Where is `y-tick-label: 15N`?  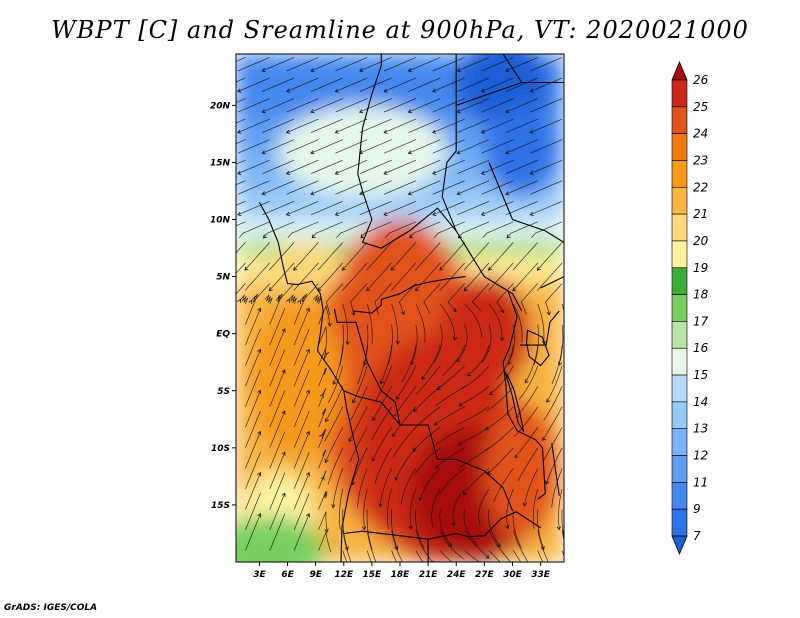
y-tick-label: 15N is located at coordinates (220, 163).